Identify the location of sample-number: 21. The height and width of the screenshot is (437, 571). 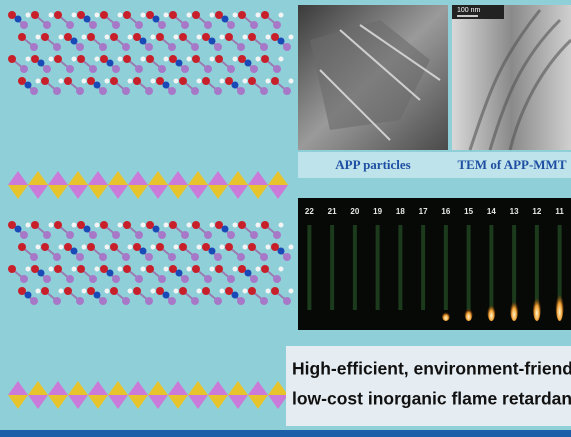
(332, 211).